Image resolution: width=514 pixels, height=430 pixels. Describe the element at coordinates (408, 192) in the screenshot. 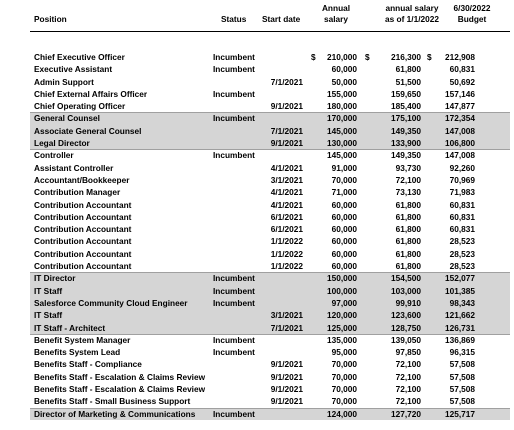

I see `asof-salary-cell: 73,130` at that location.